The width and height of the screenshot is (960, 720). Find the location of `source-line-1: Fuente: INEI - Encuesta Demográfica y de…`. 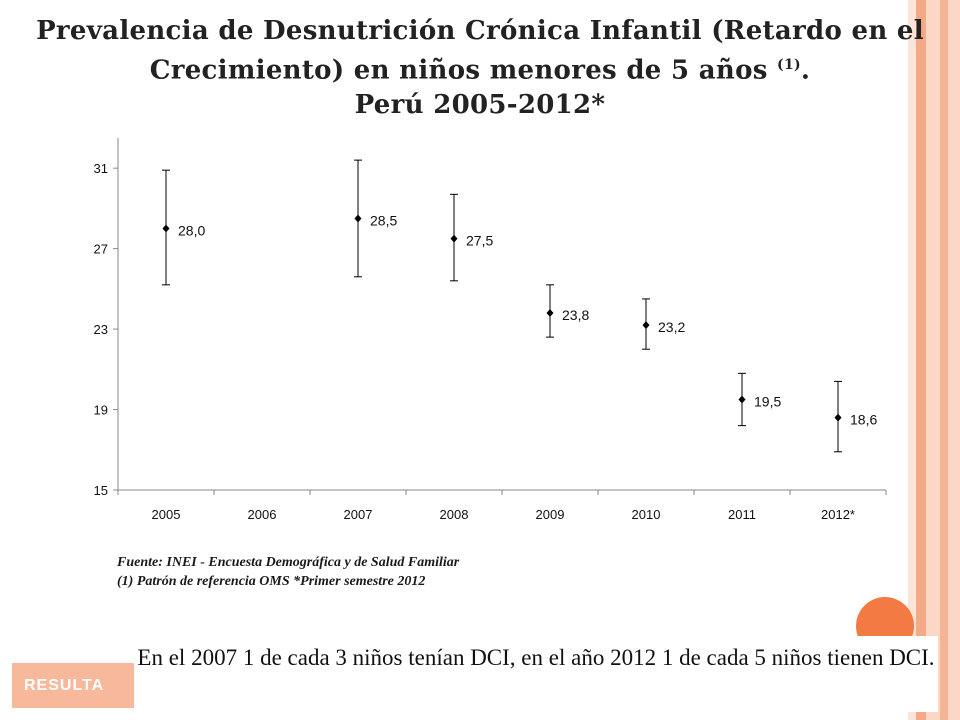

source-line-1: Fuente: INEI - Encuesta Demográfica y de… is located at coordinates (288, 562).